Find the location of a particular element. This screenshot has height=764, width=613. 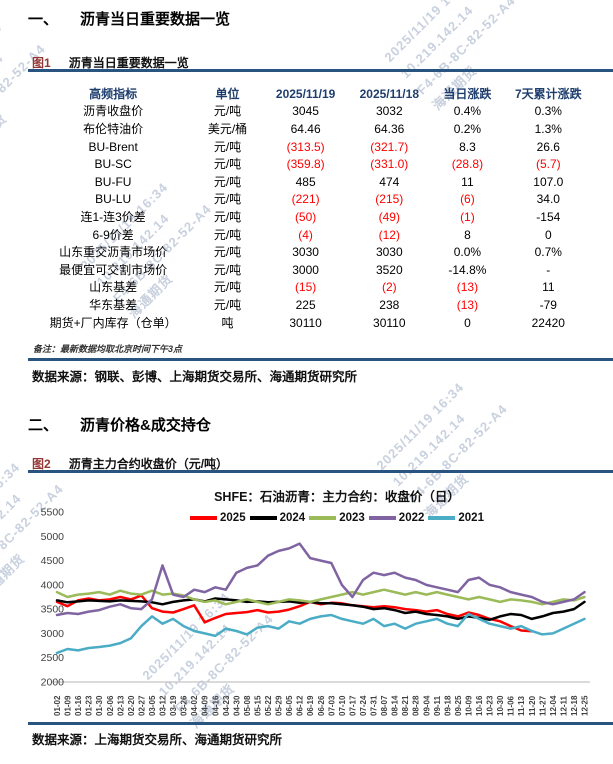

x-axis-tick-label: 07-24 is located at coordinates (363, 705).